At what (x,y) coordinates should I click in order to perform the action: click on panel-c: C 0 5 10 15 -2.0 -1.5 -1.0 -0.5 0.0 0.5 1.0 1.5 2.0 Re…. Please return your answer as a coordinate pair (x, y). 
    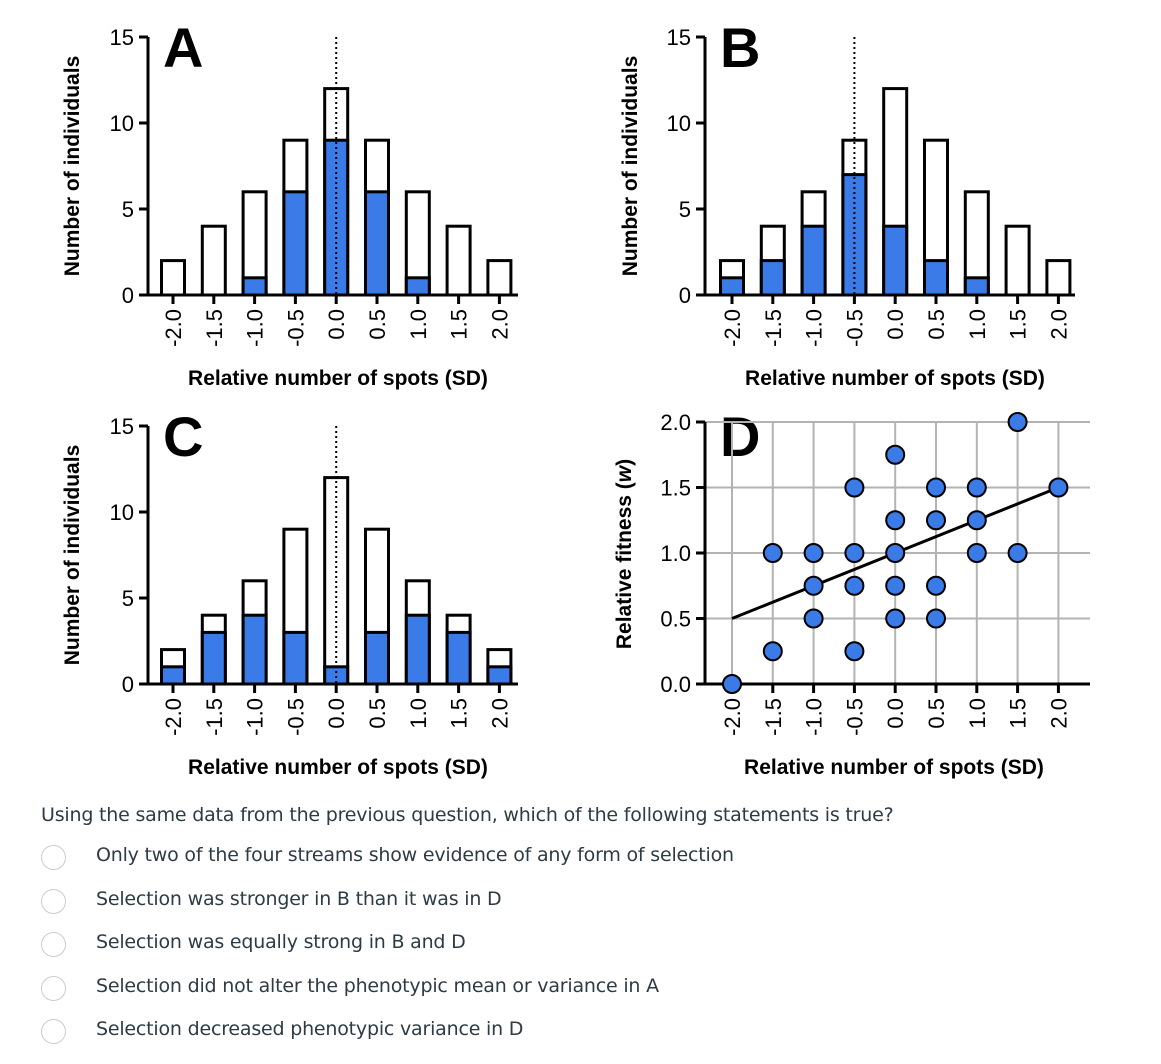
    Looking at the image, I should click on (289, 592).